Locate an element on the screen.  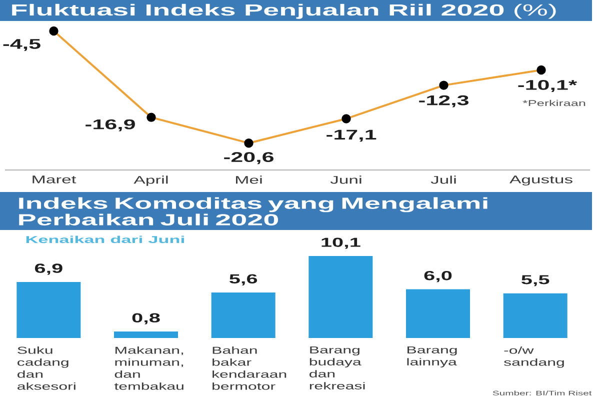
data-label: -12,3 is located at coordinates (443, 101).